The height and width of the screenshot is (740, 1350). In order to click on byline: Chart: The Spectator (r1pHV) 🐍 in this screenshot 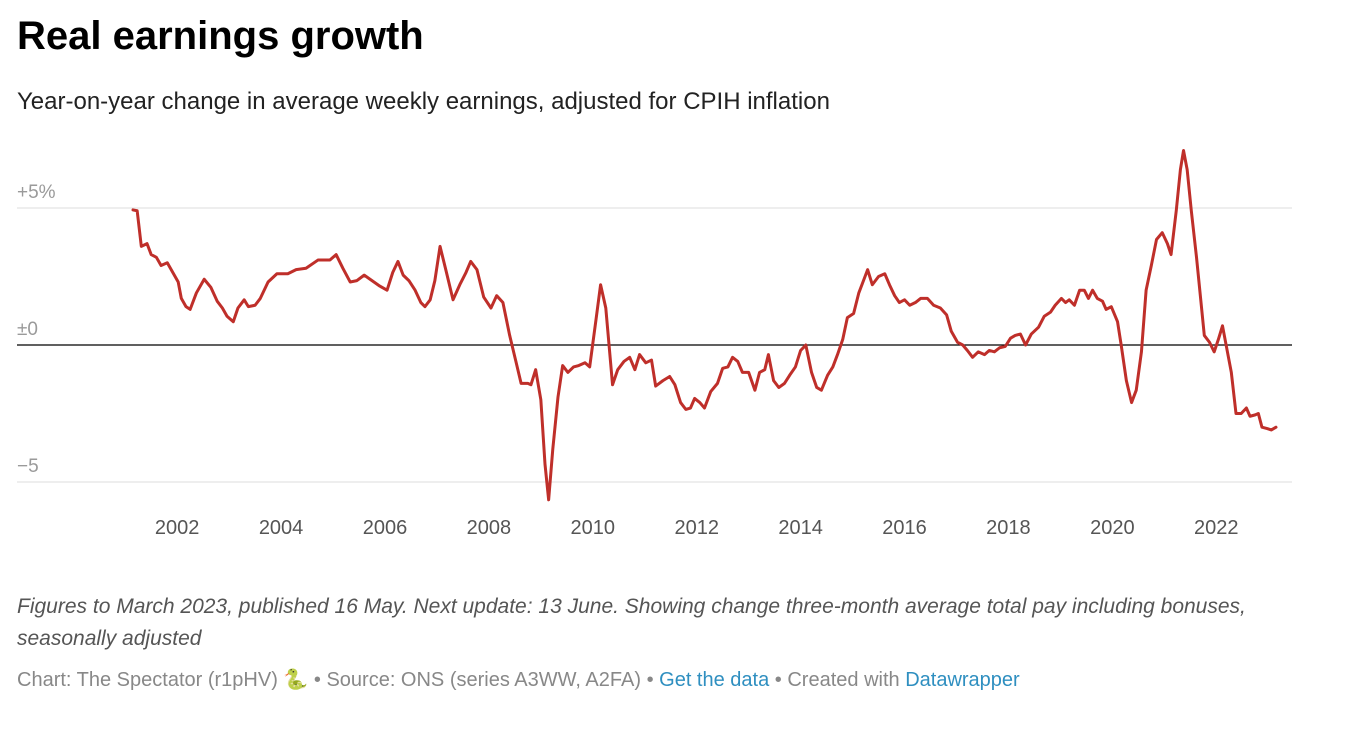, I will do `click(163, 680)`.